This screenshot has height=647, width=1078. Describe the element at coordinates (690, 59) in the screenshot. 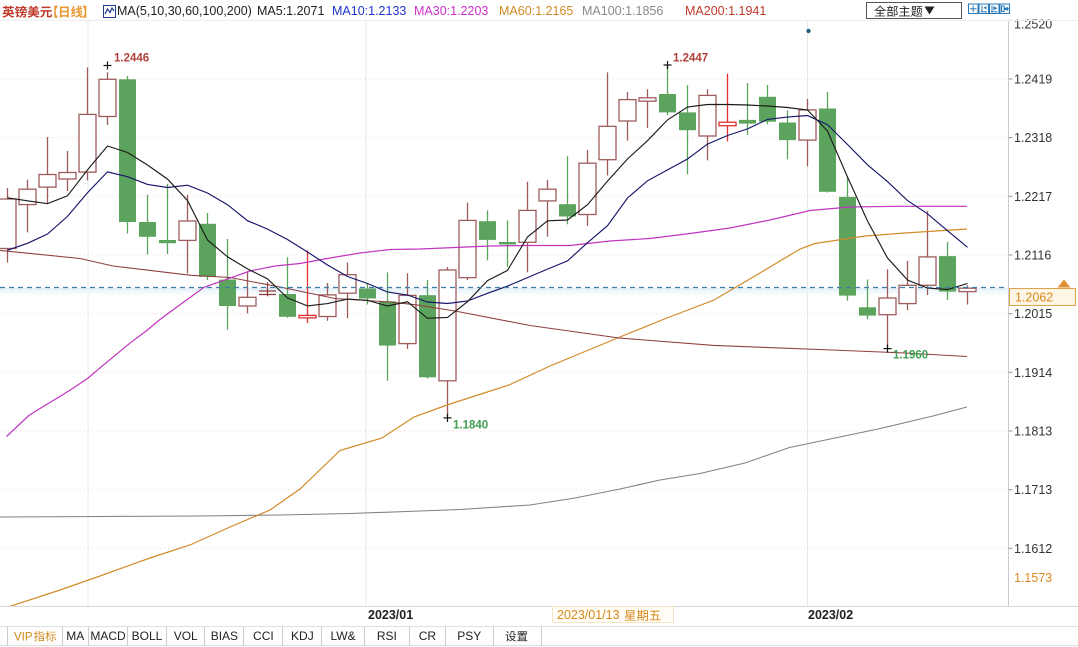

I see `svg-text: 1.2447` at that location.